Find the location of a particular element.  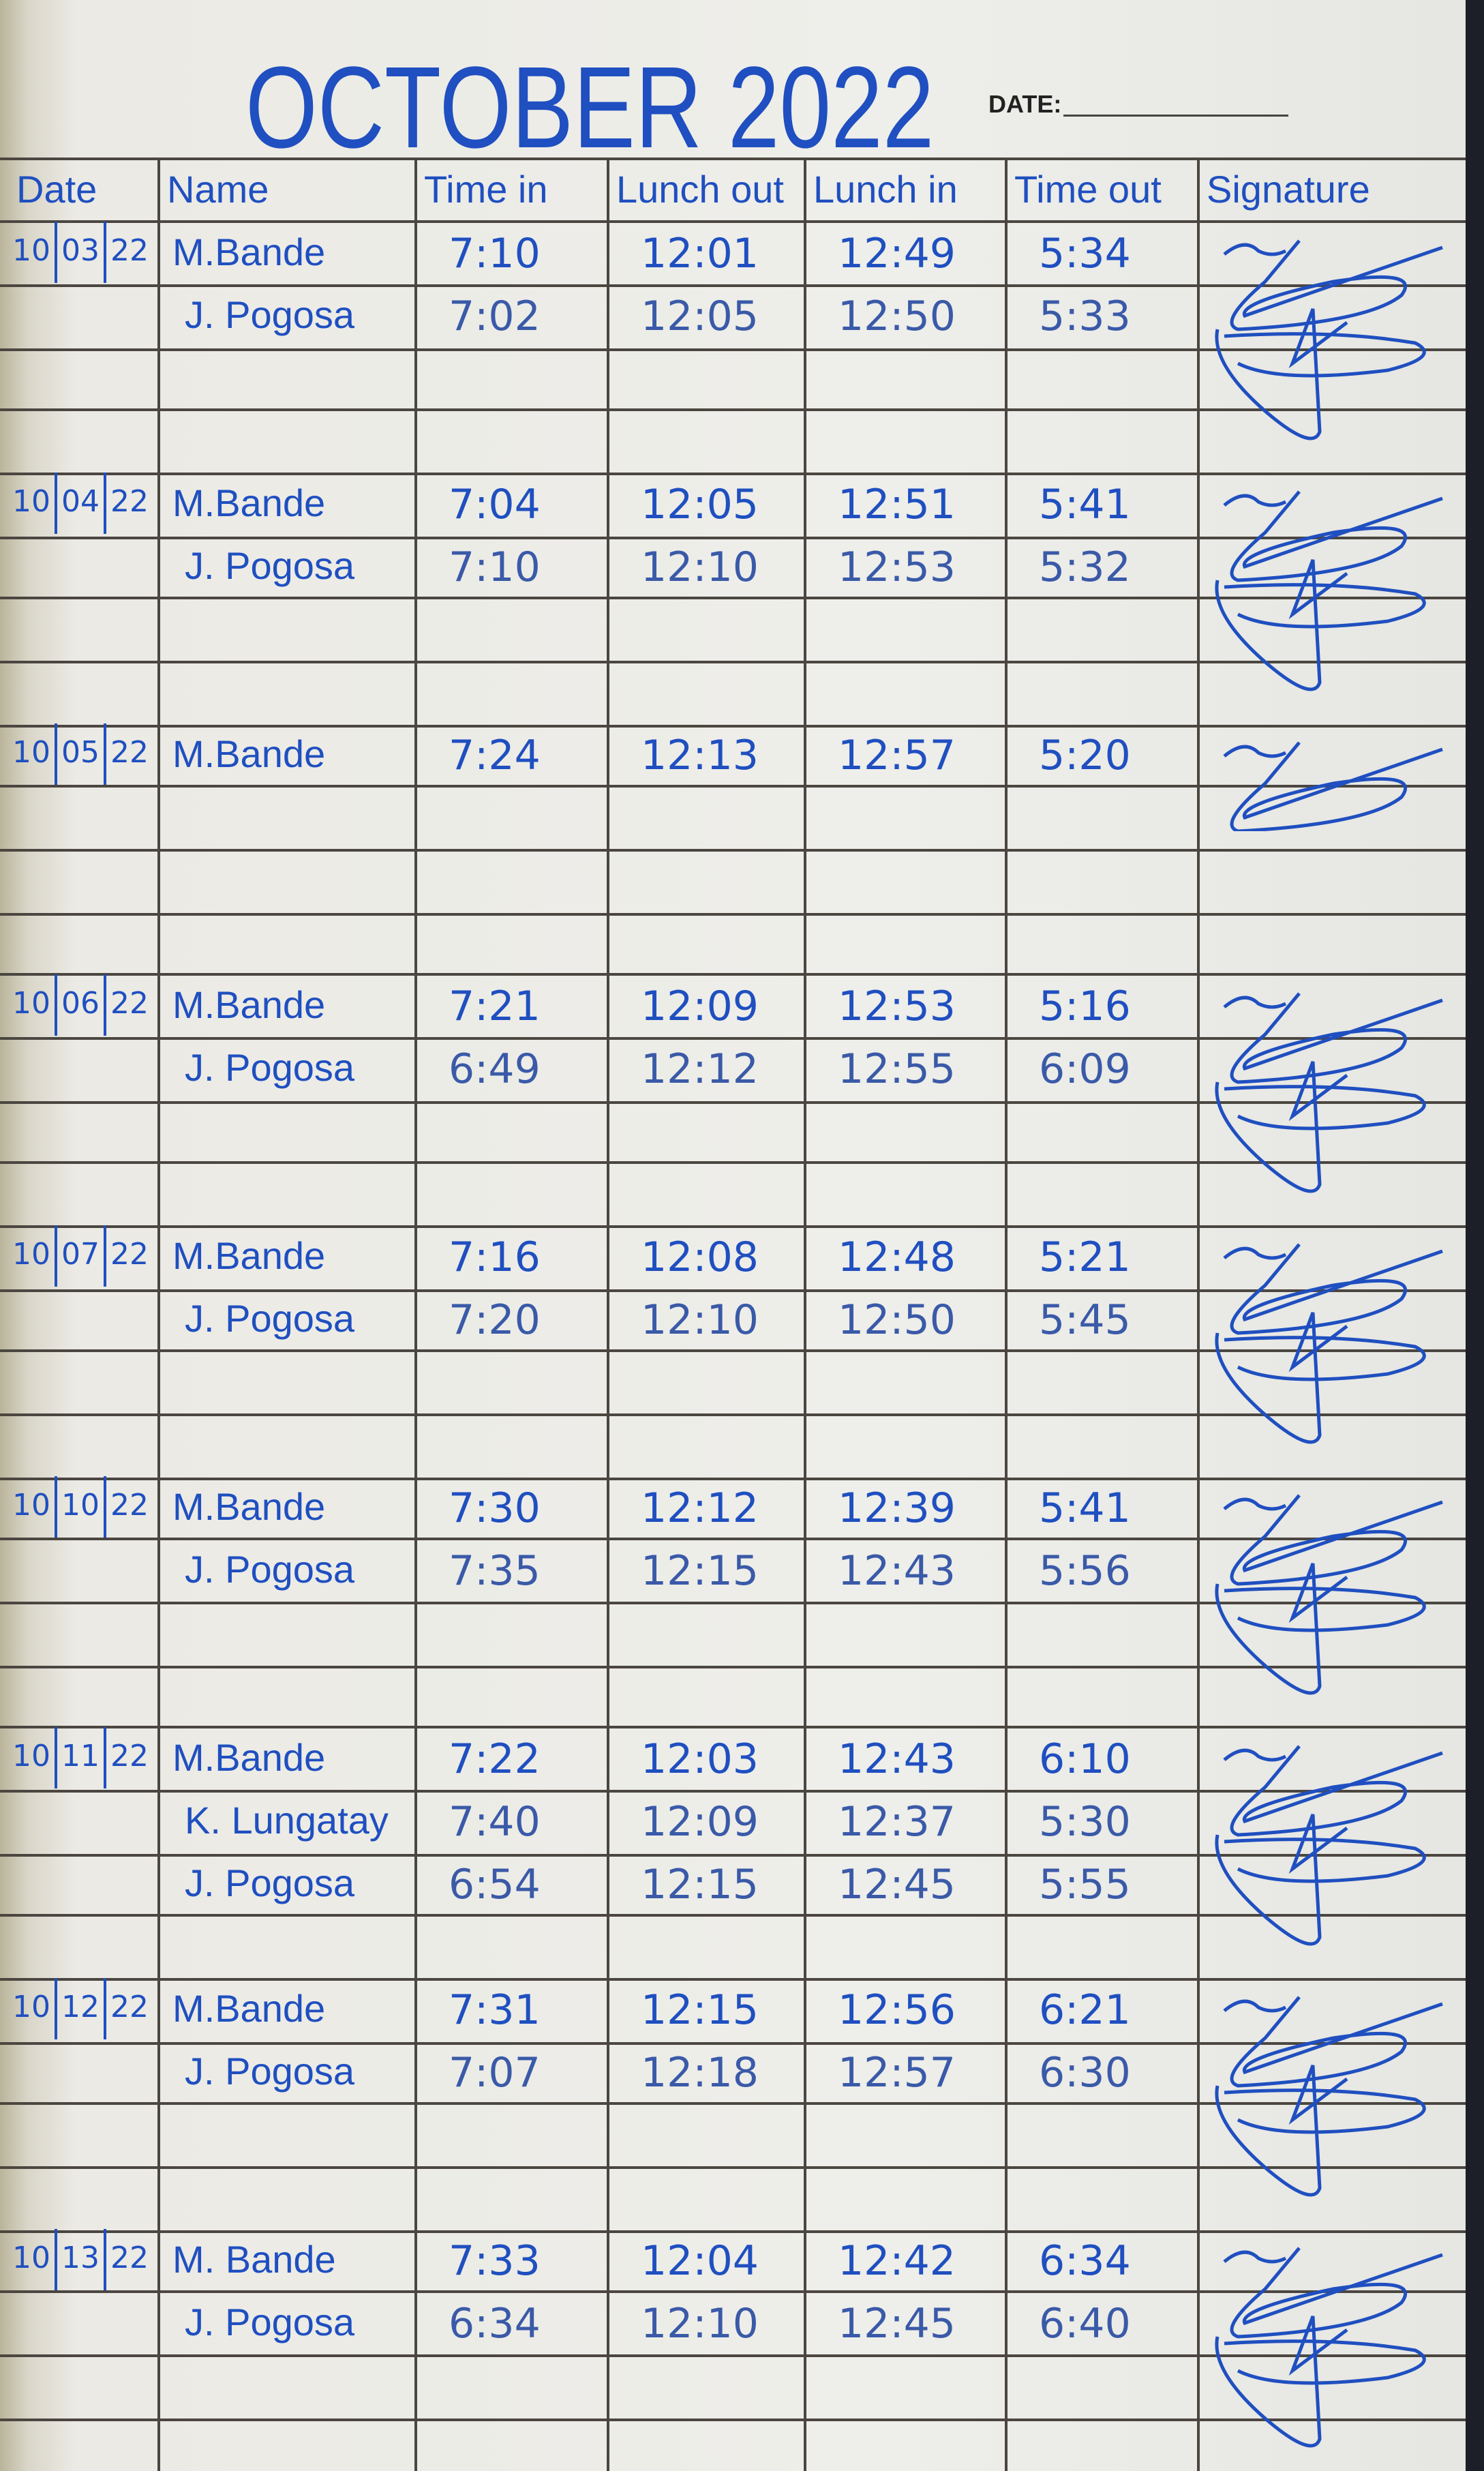

cell-time-in: 6:34 is located at coordinates (495, 2324).